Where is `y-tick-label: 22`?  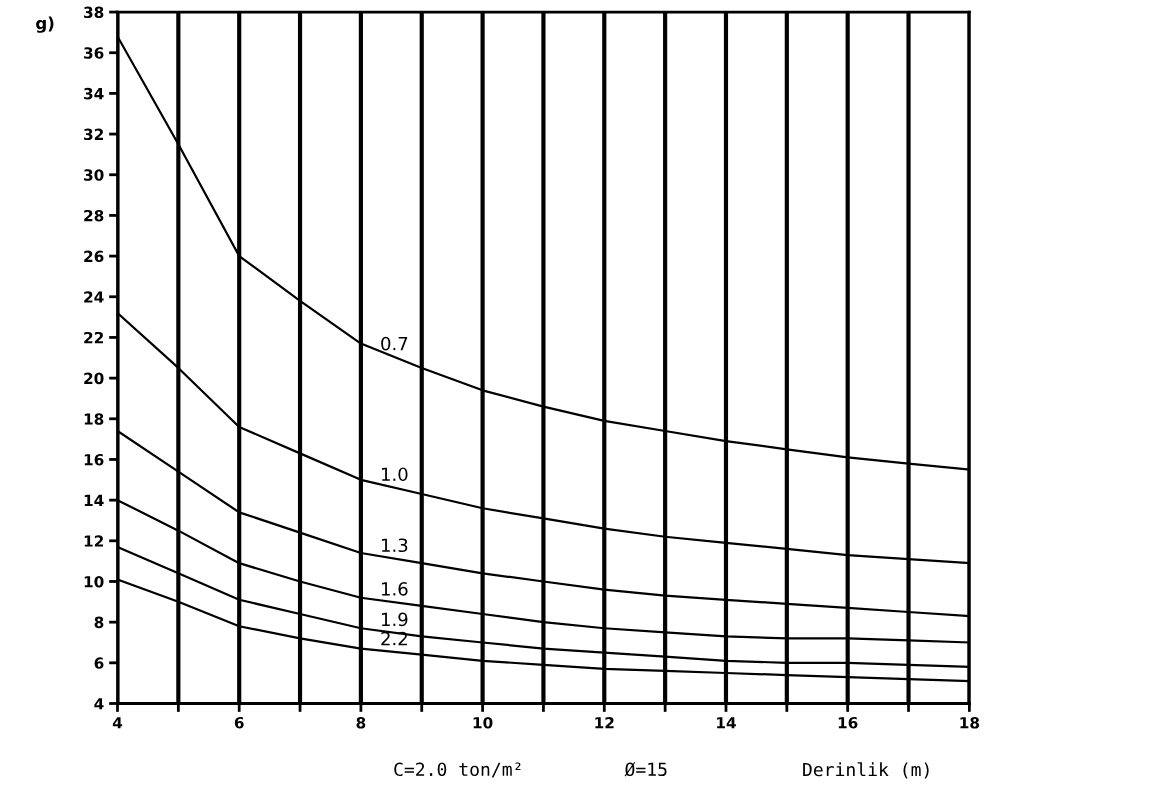 y-tick-label: 22 is located at coordinates (93, 337).